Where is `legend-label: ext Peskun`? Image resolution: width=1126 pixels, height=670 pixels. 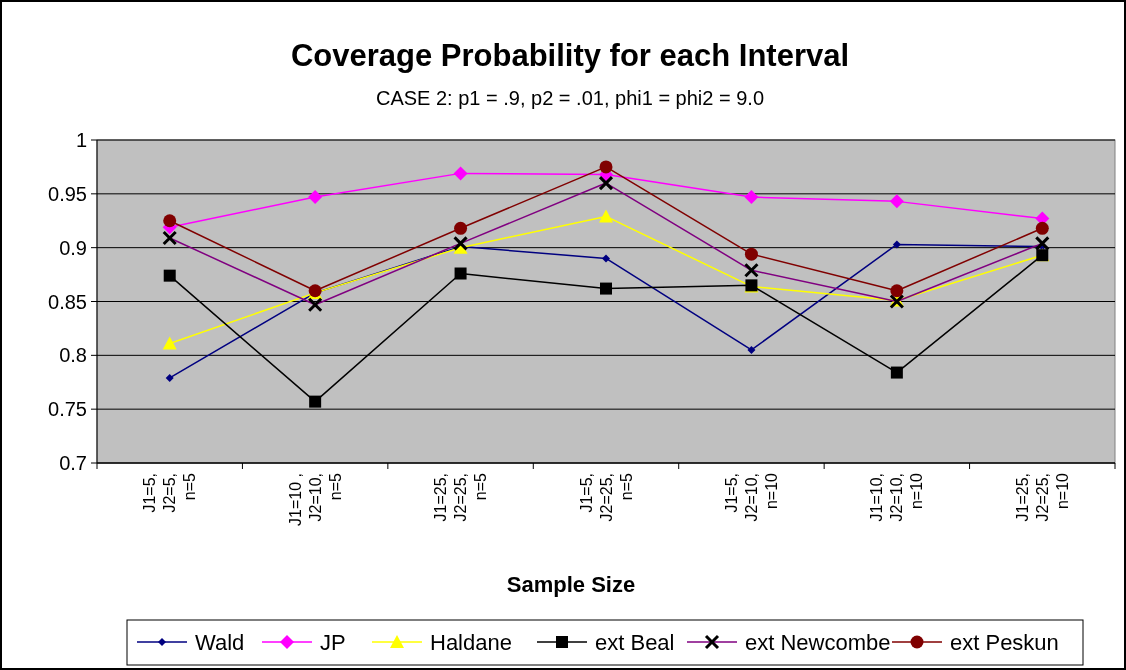 legend-label: ext Peskun is located at coordinates (1004, 642).